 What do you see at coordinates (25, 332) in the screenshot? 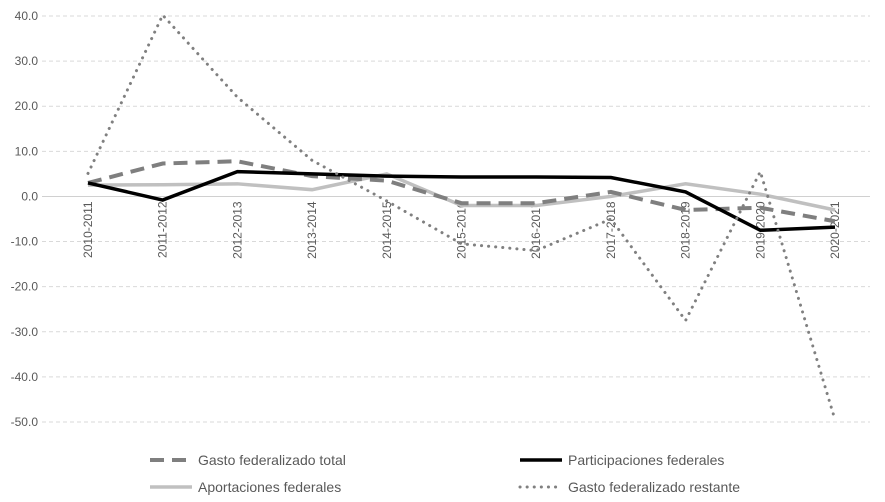
I see `y-tick-label: -30.0` at bounding box center [25, 332].